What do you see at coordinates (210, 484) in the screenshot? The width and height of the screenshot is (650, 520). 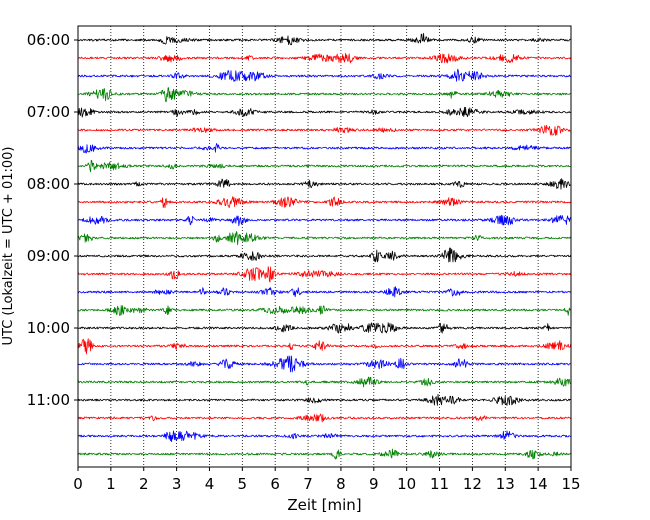 I see `x-tick-label-4: 4` at bounding box center [210, 484].